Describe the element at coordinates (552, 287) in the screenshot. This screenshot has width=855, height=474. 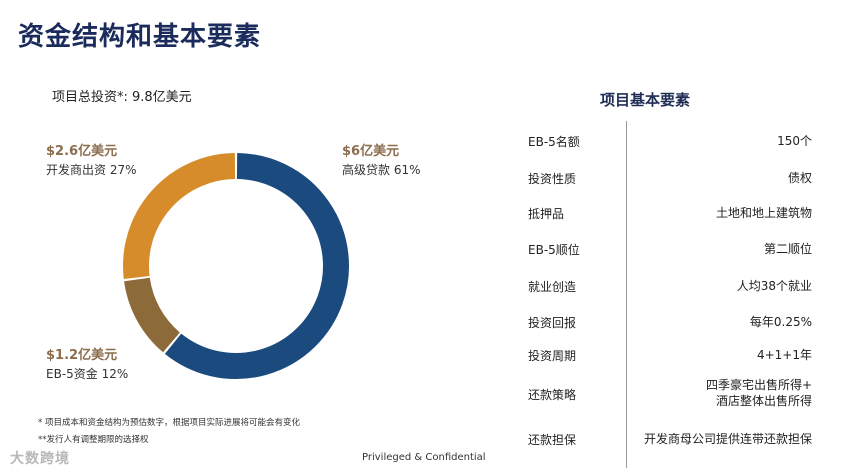
I see `row-key: 就业创造` at that location.